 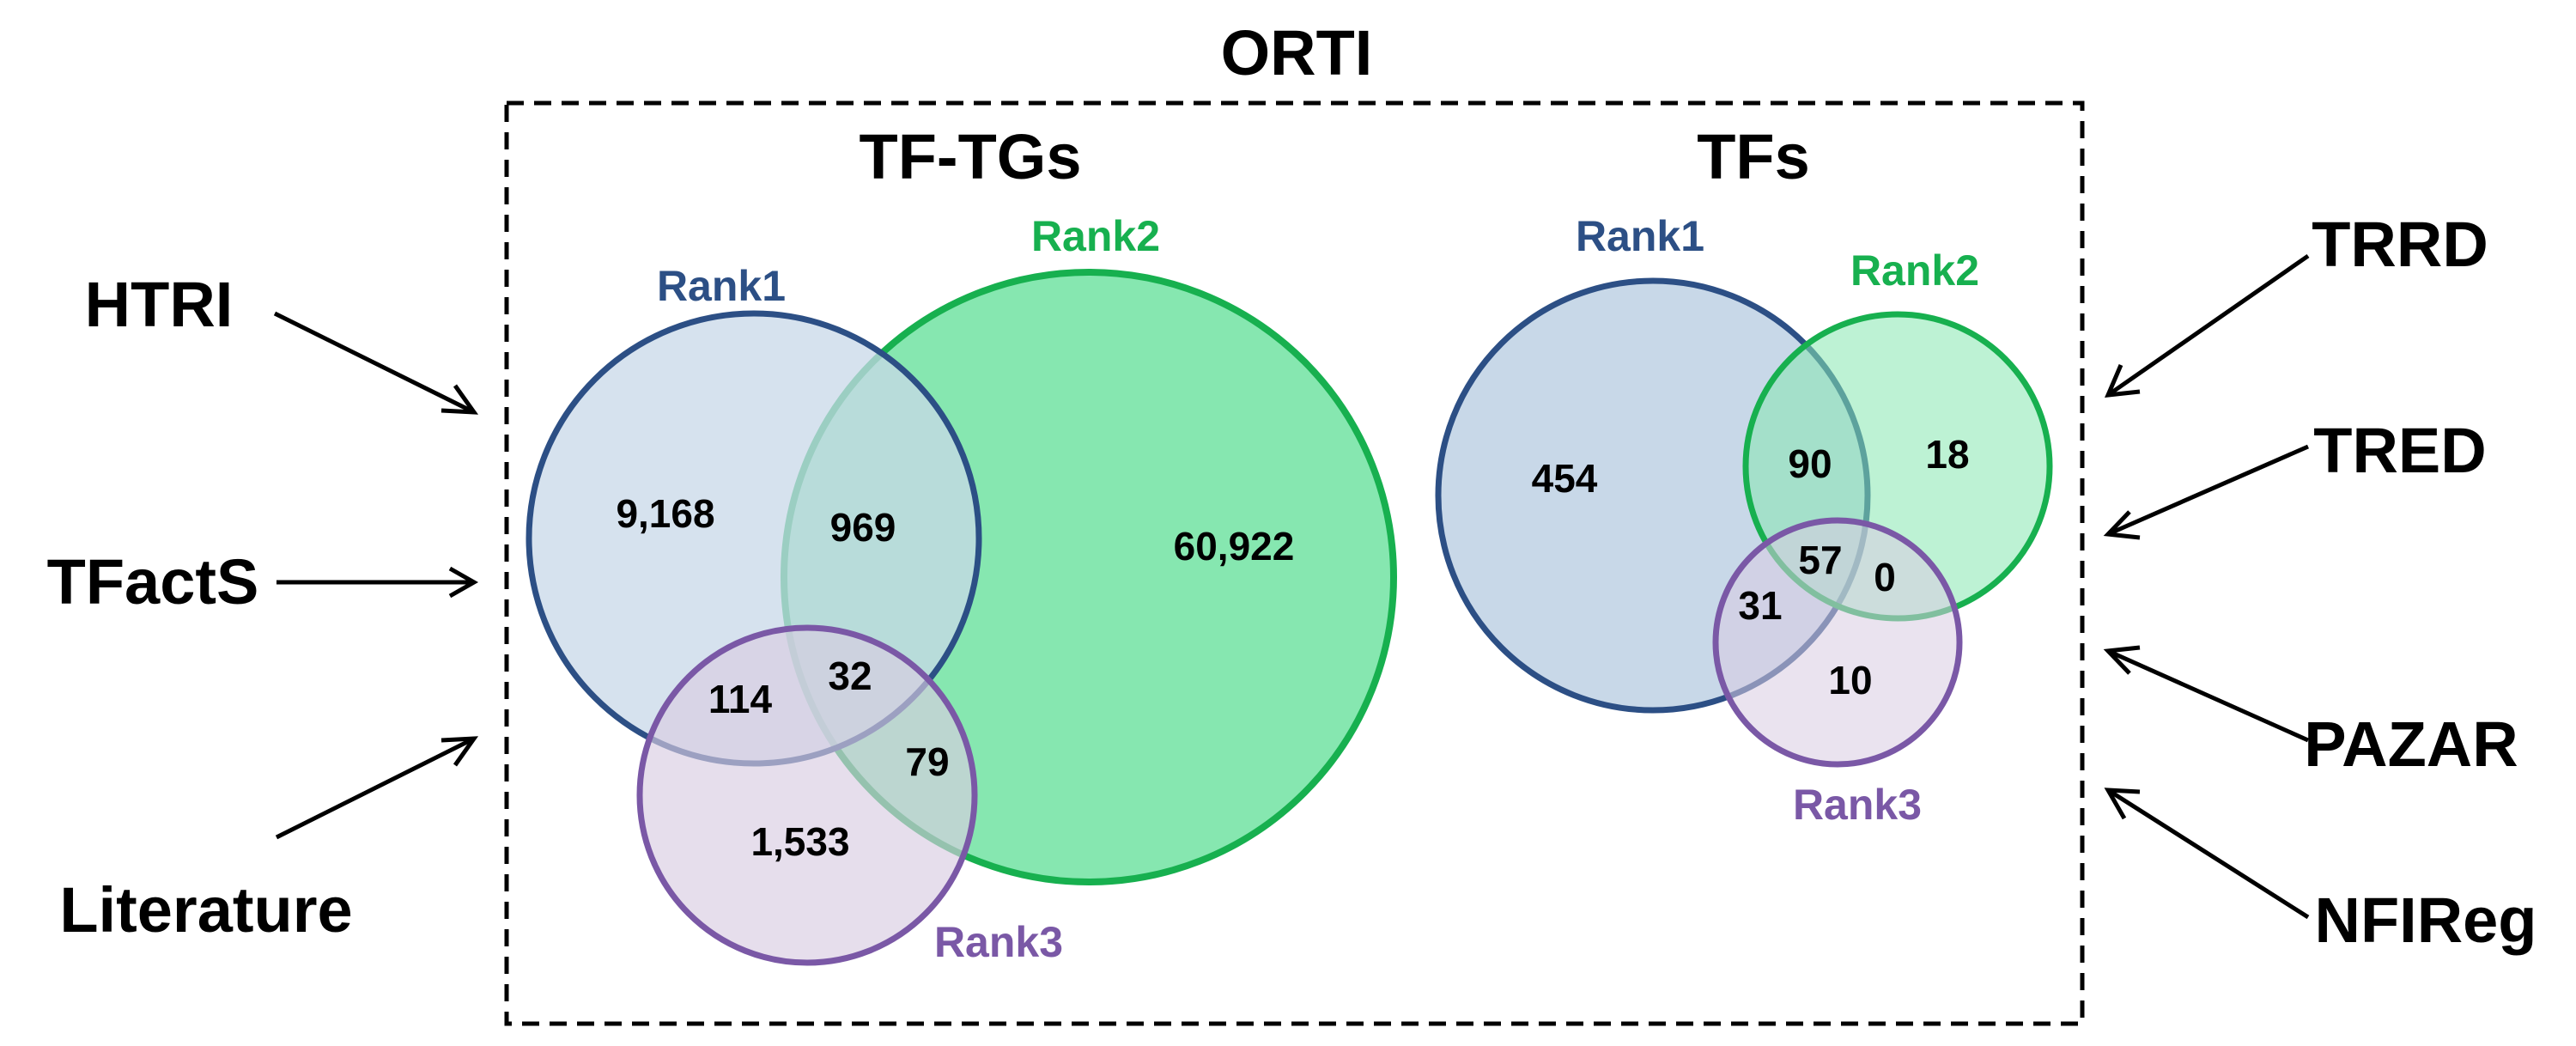 I want to click on arrow-tred-icon, so click(x=2207, y=492).